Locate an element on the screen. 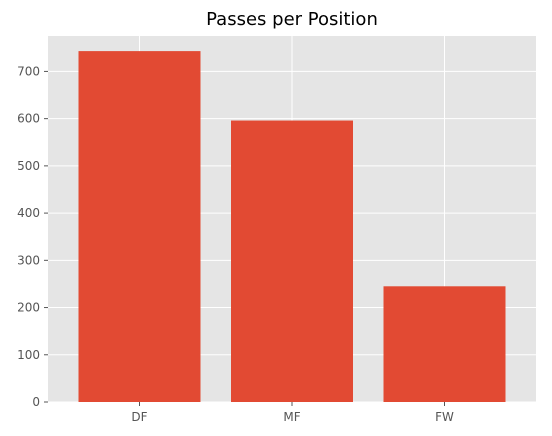 This screenshot has width=552, height=436. x-tick-label: DF is located at coordinates (139, 417).